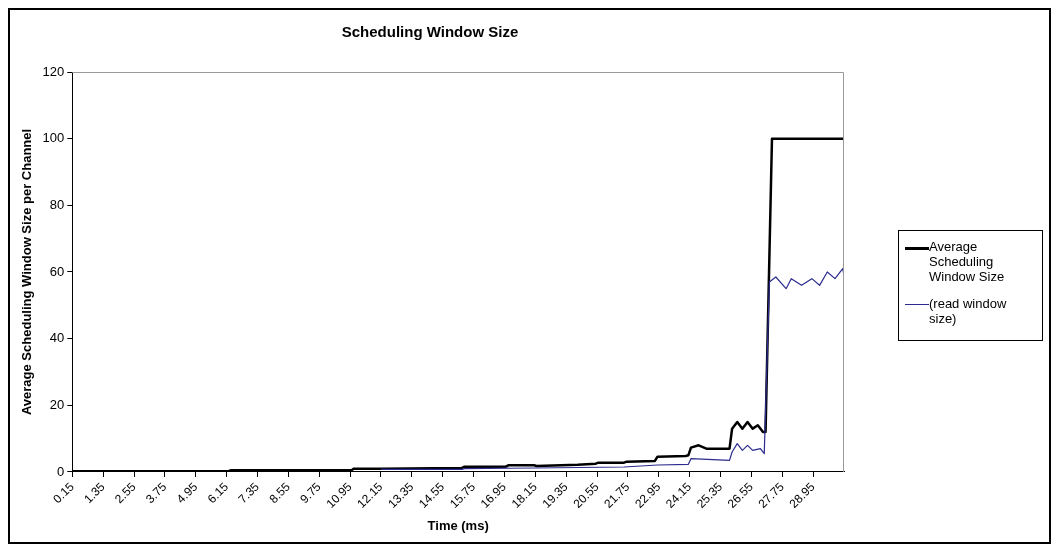  What do you see at coordinates (53, 138) in the screenshot?
I see `y-tick-label: 100` at bounding box center [53, 138].